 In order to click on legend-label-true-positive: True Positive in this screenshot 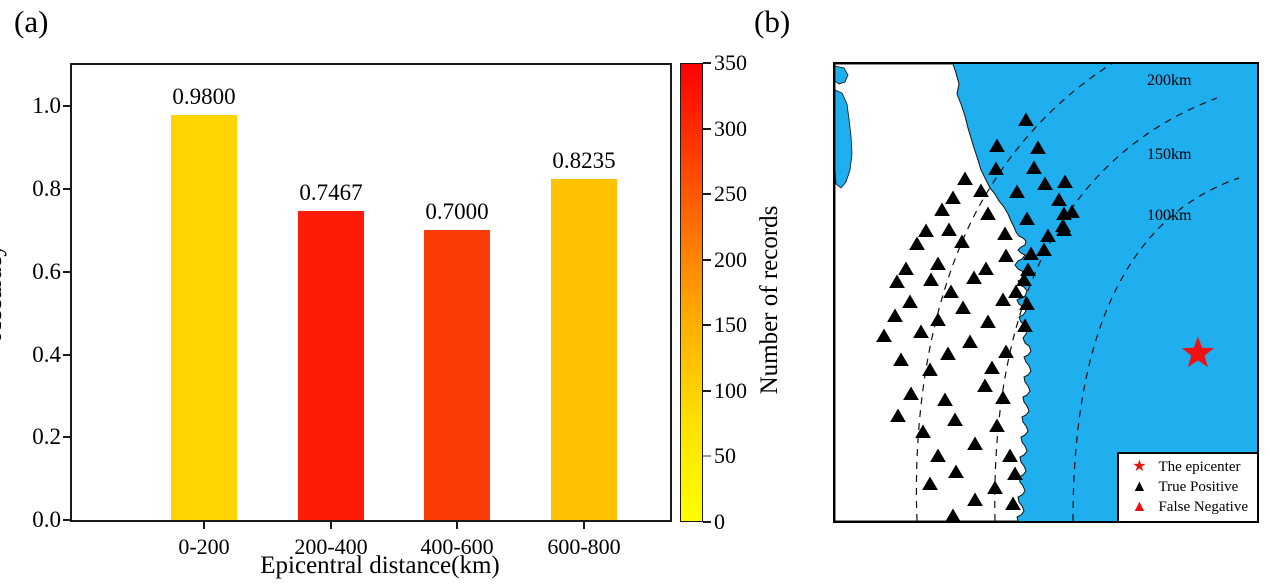, I will do `click(1198, 486)`.